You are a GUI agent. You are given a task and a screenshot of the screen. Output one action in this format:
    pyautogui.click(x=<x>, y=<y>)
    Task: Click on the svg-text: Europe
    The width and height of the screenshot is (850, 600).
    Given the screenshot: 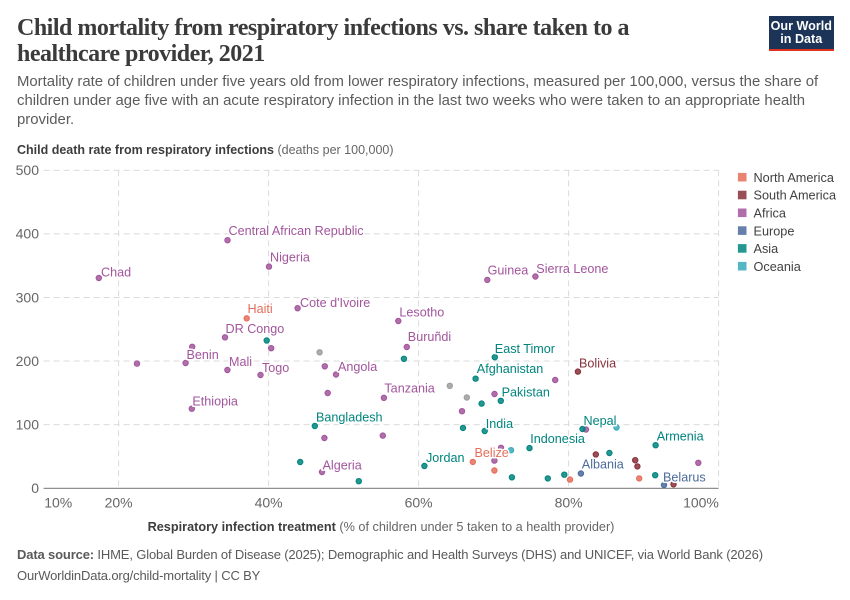 What is the action you would take?
    pyautogui.click(x=774, y=231)
    